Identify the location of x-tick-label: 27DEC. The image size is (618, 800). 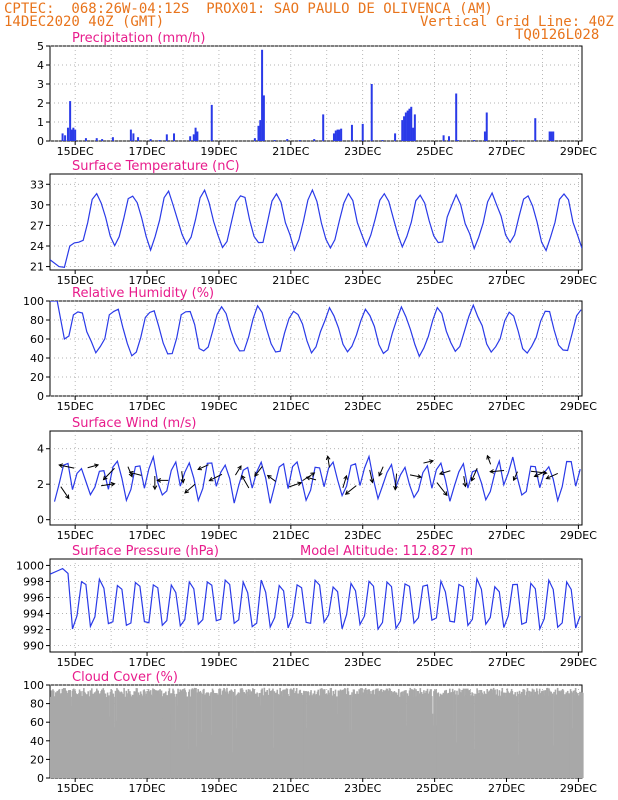
(506, 280).